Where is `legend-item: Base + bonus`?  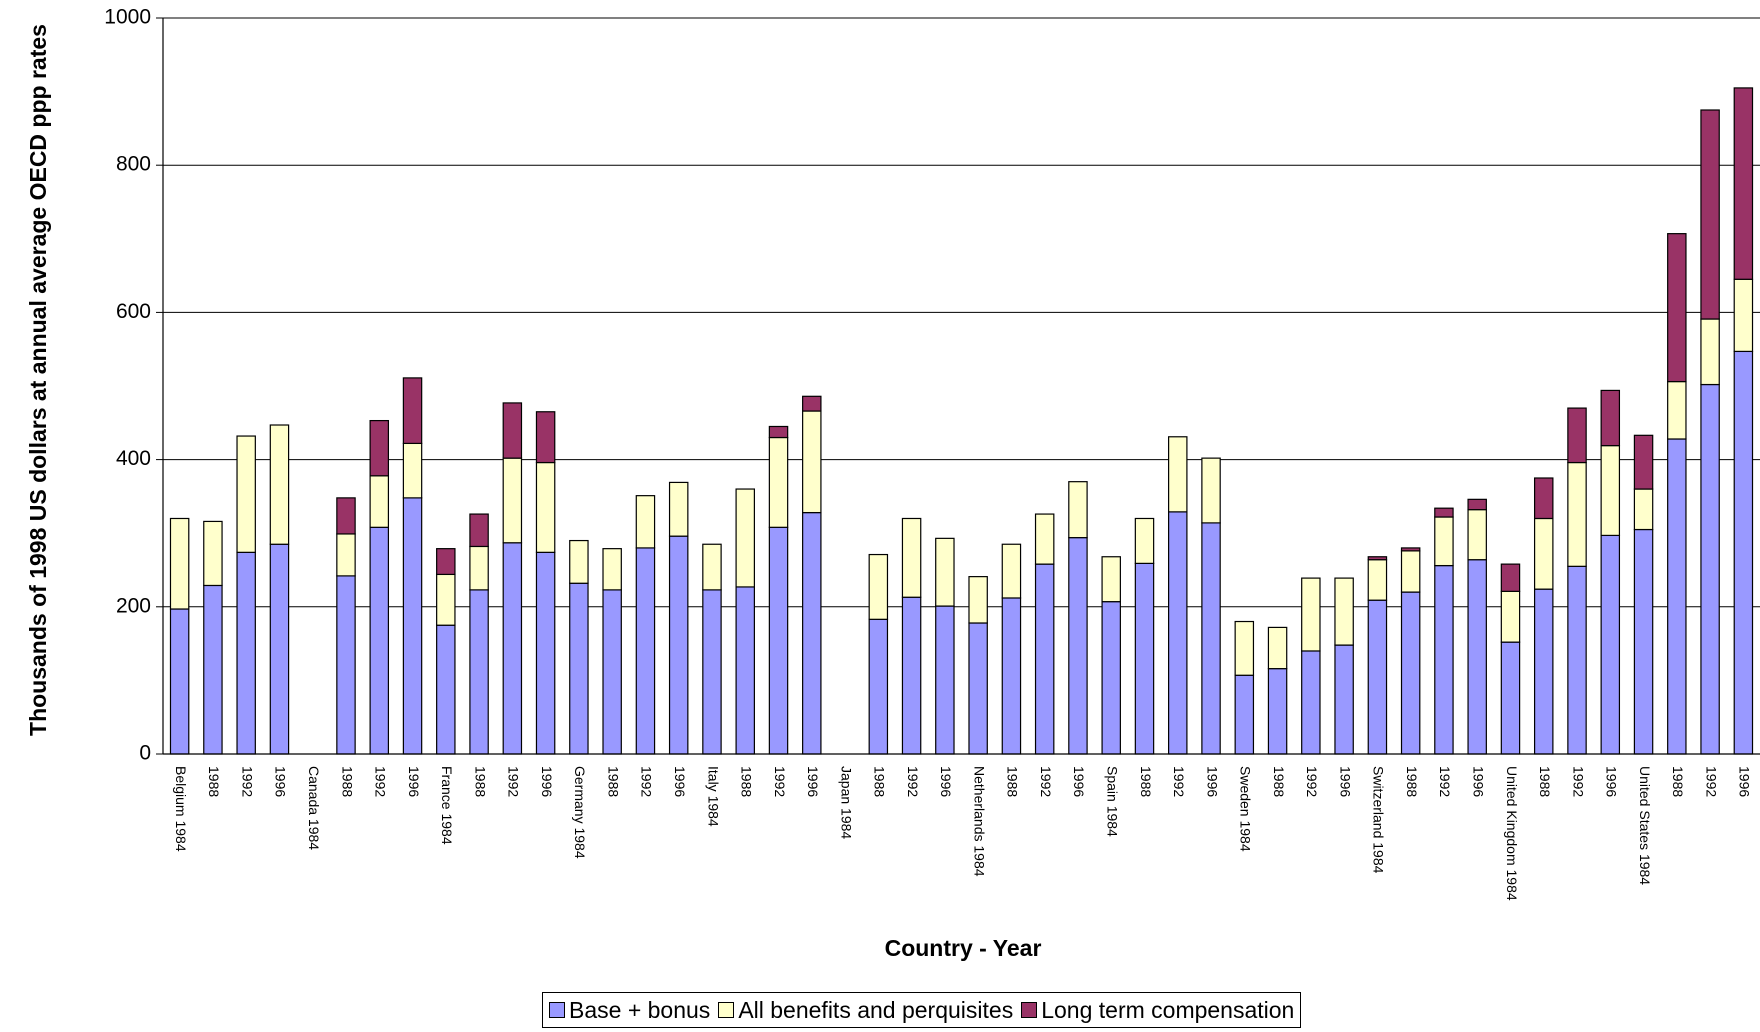
legend-item: Base + bonus is located at coordinates (629, 1010).